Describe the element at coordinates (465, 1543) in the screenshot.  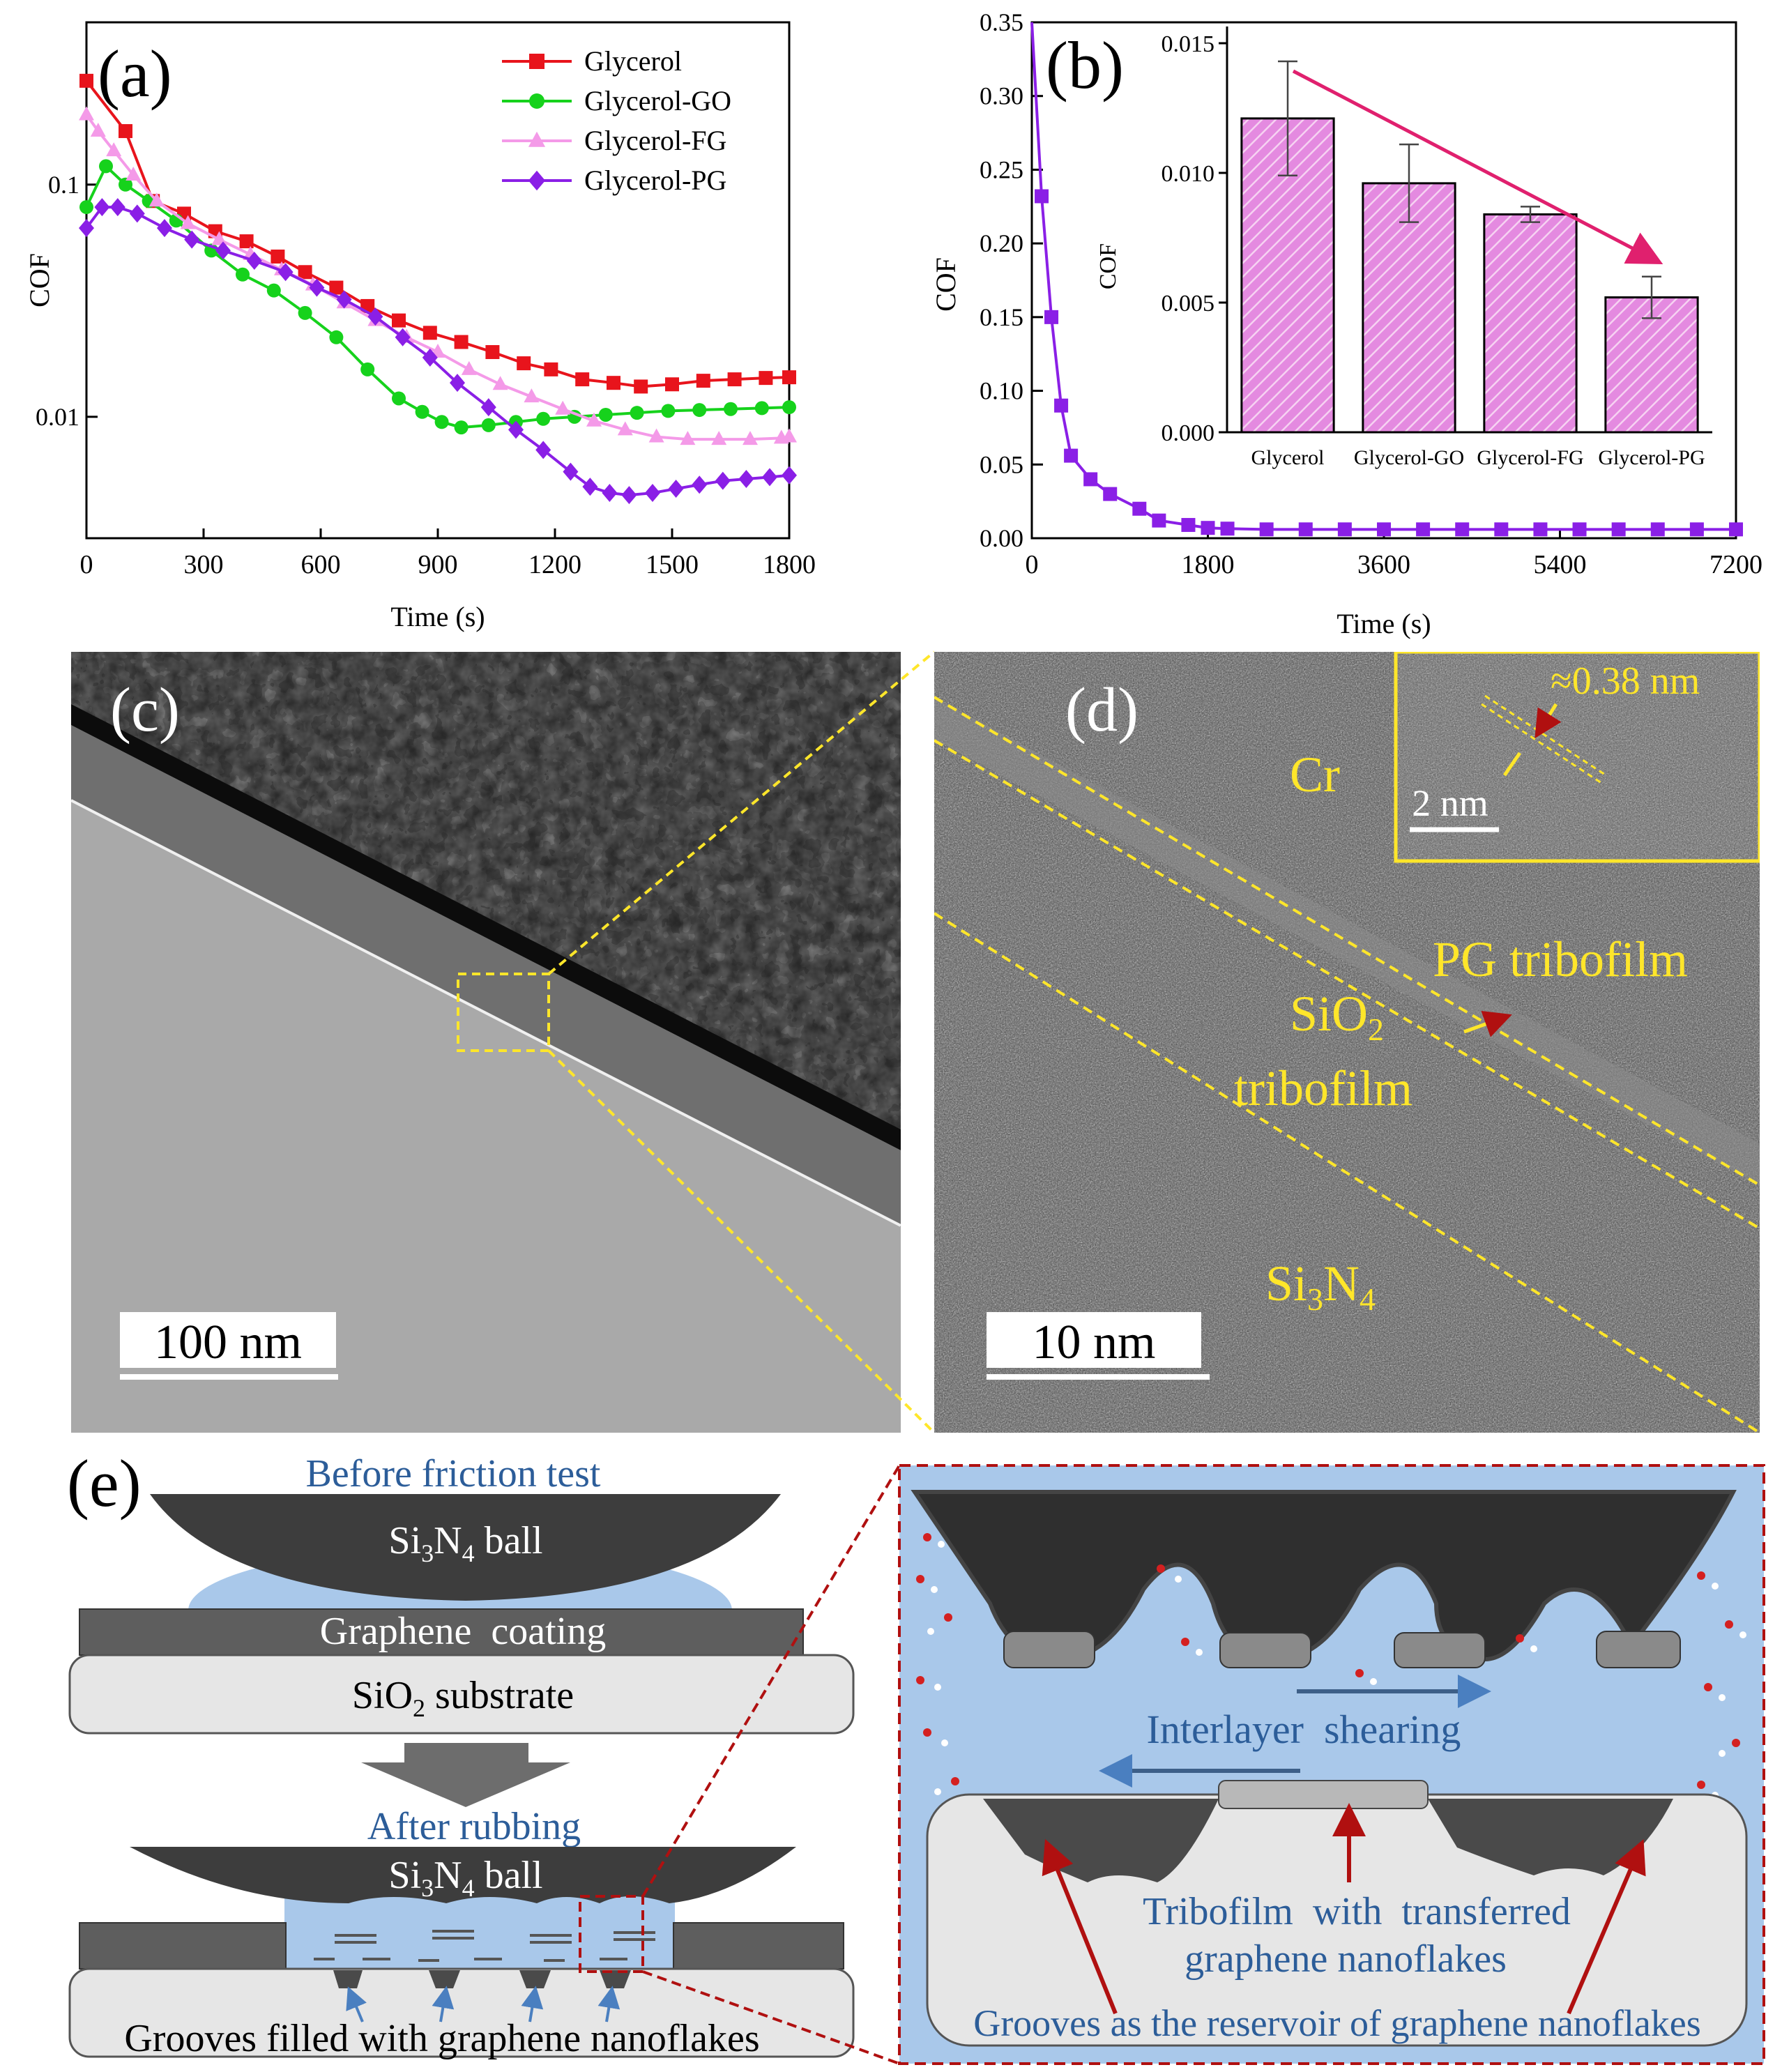
I see `si3n4-ball-before-label: Si3N4 ball` at that location.